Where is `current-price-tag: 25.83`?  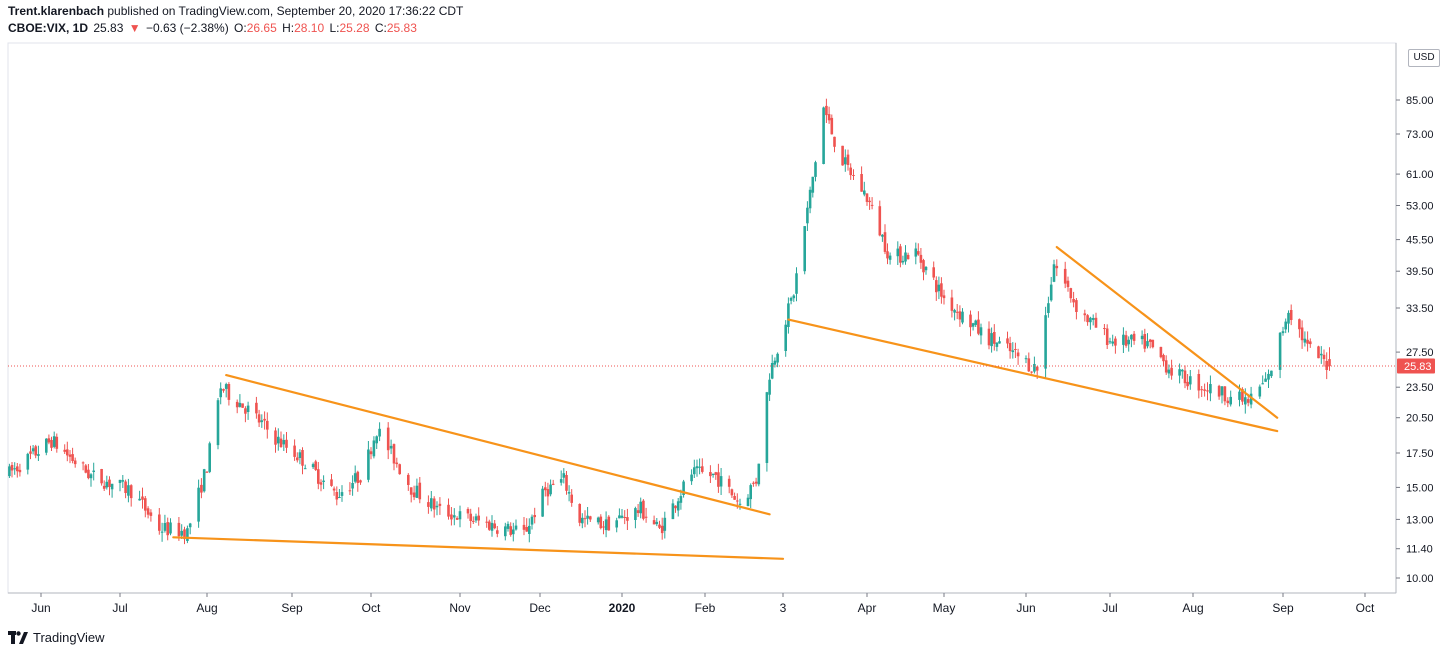 current-price-tag: 25.83 is located at coordinates (1416, 366).